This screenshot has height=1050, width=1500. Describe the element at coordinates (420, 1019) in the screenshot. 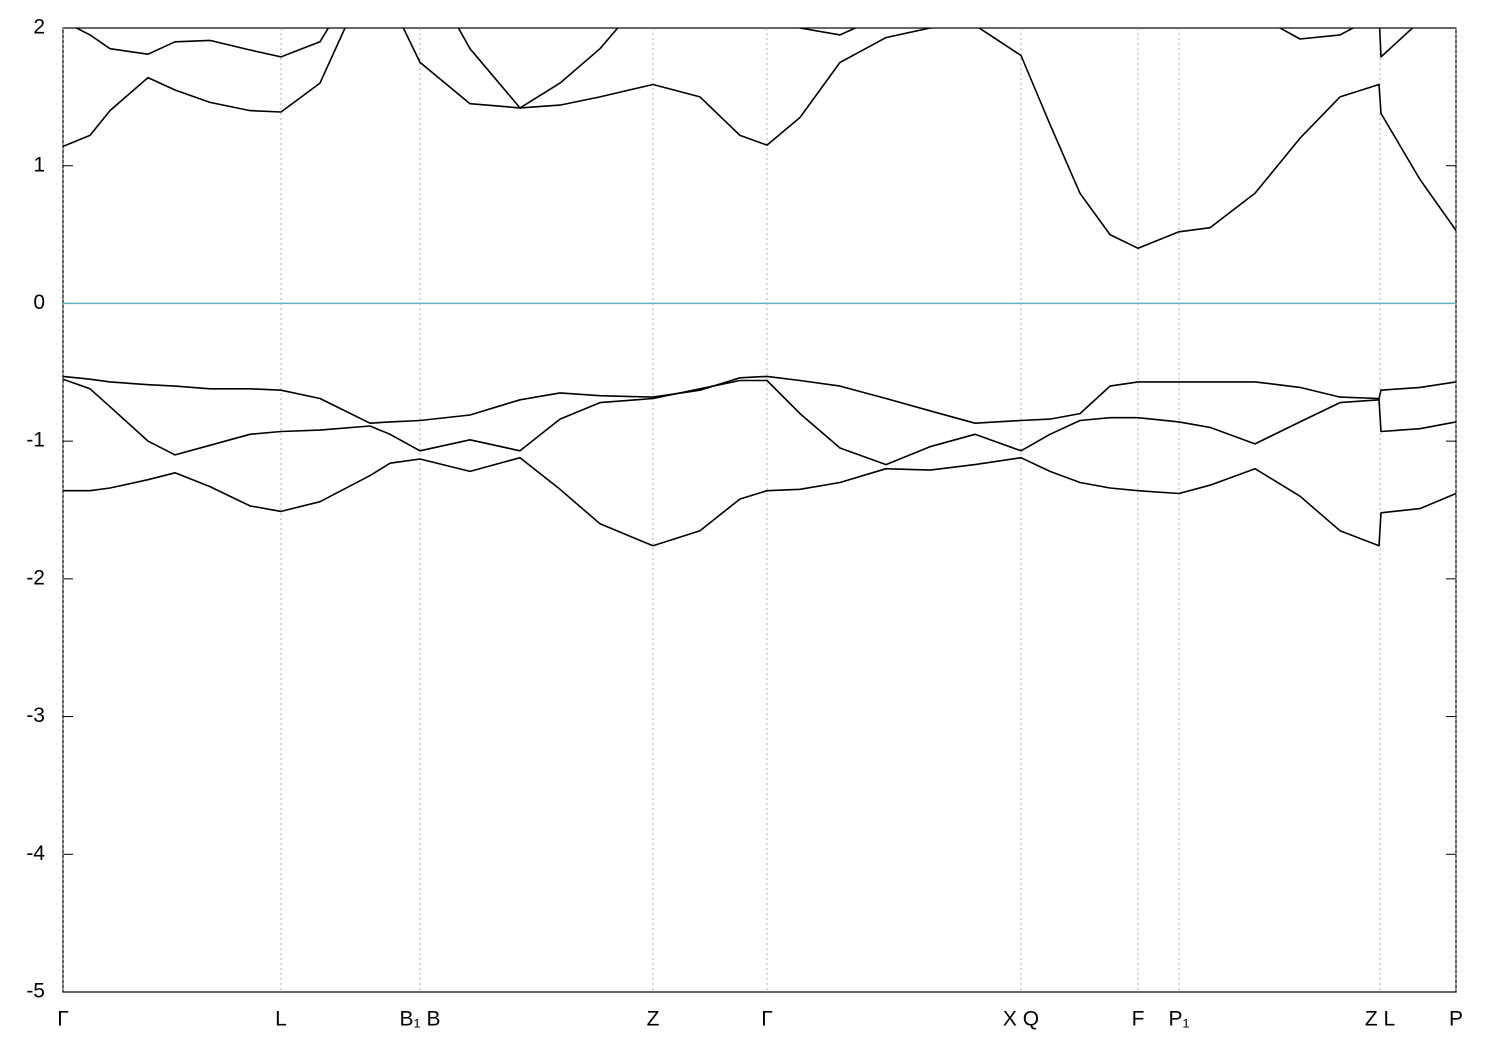

I see `x-tick-label: B₁ B` at that location.